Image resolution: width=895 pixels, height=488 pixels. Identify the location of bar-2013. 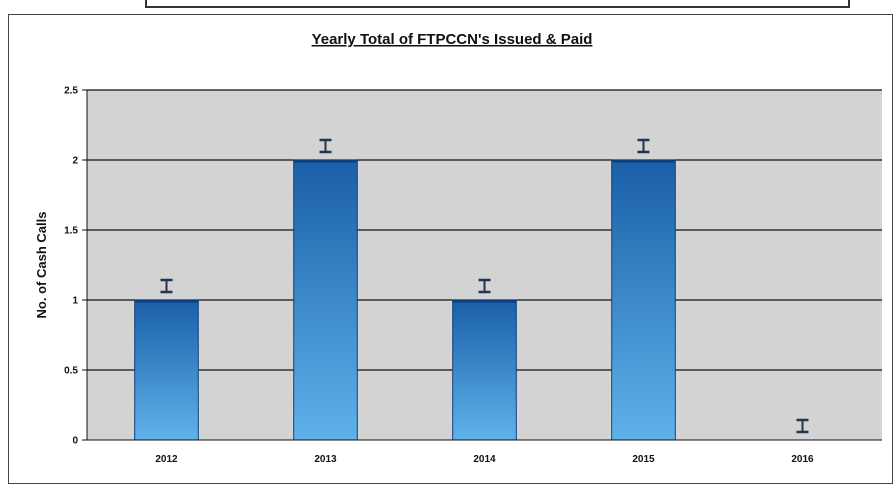
(325, 300).